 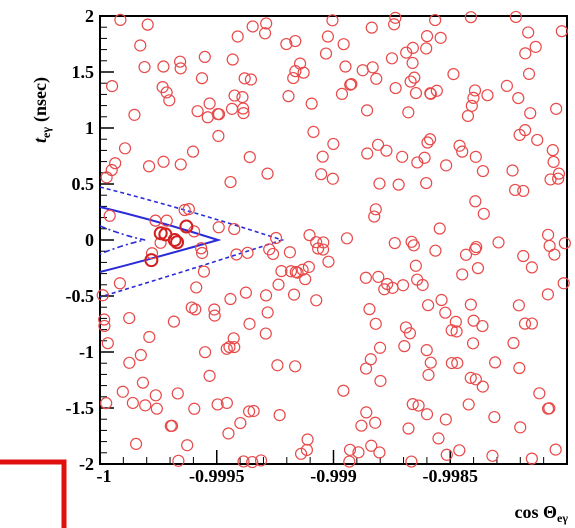 I want to click on x-tick-label: -0.999, so click(x=333, y=476).